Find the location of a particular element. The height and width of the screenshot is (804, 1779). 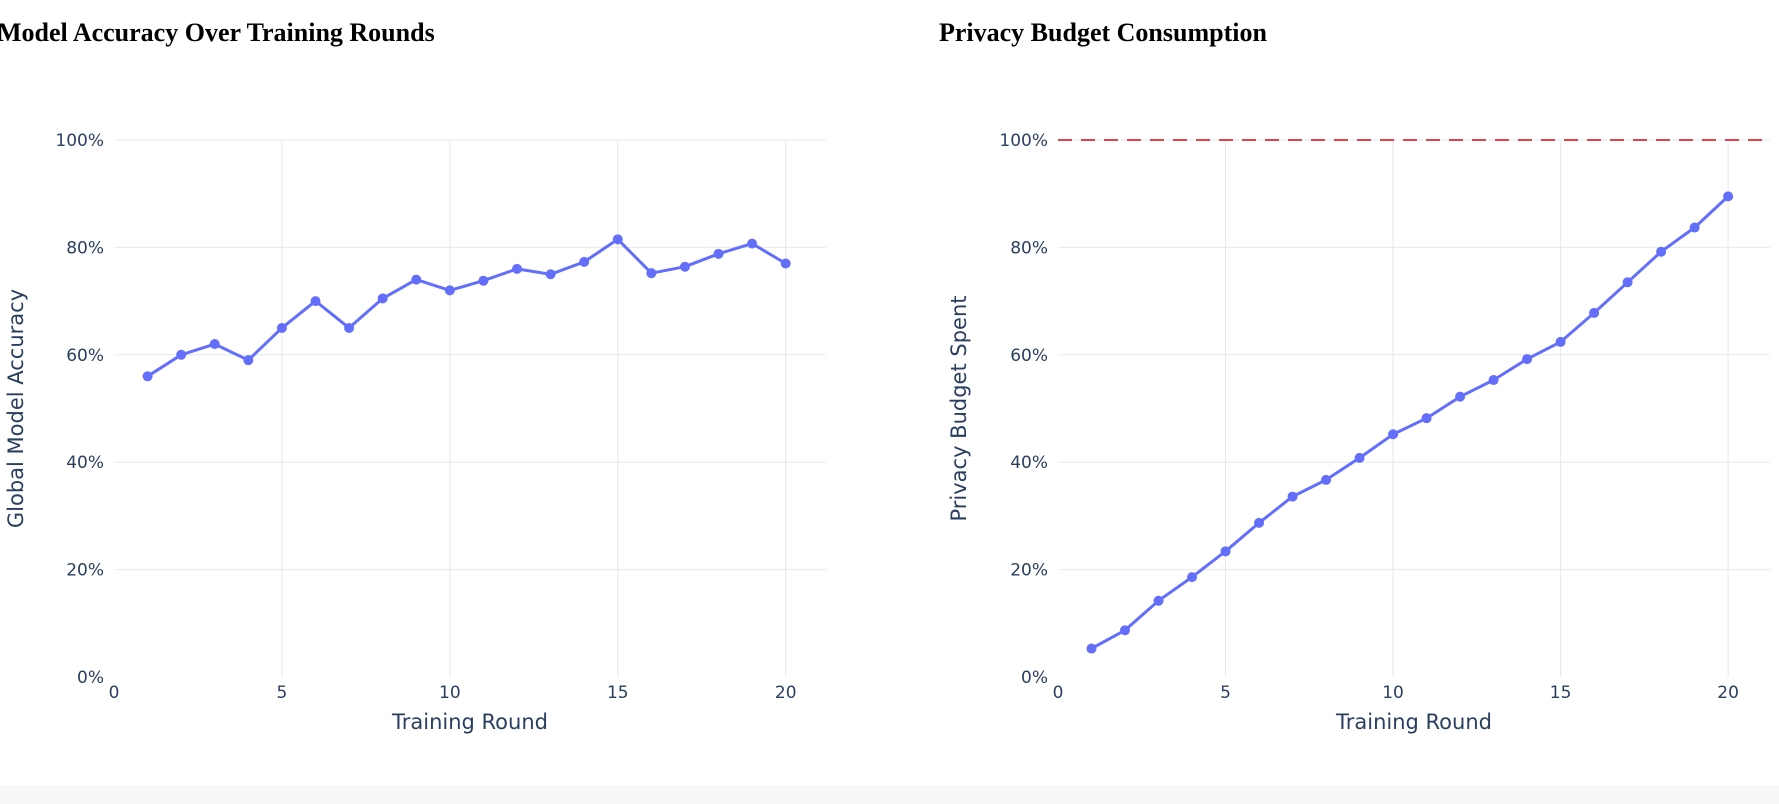

accuracy-x-tick-label: 0 is located at coordinates (114, 693).